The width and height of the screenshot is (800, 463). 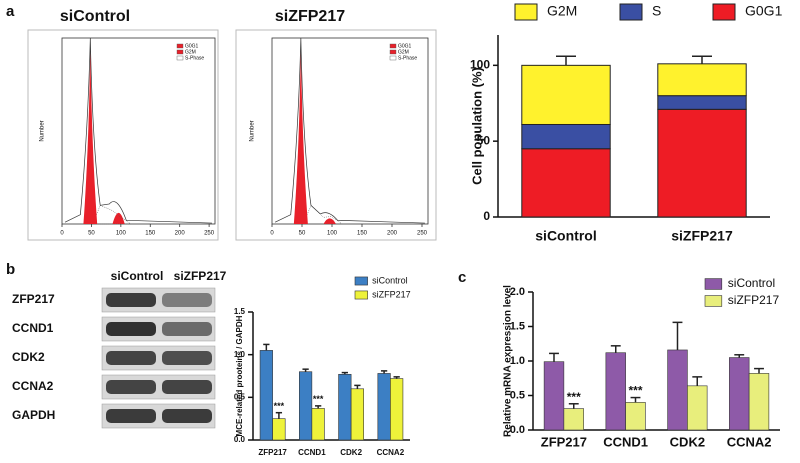 I want to click on y-tick-label: 50, so click(x=484, y=140).